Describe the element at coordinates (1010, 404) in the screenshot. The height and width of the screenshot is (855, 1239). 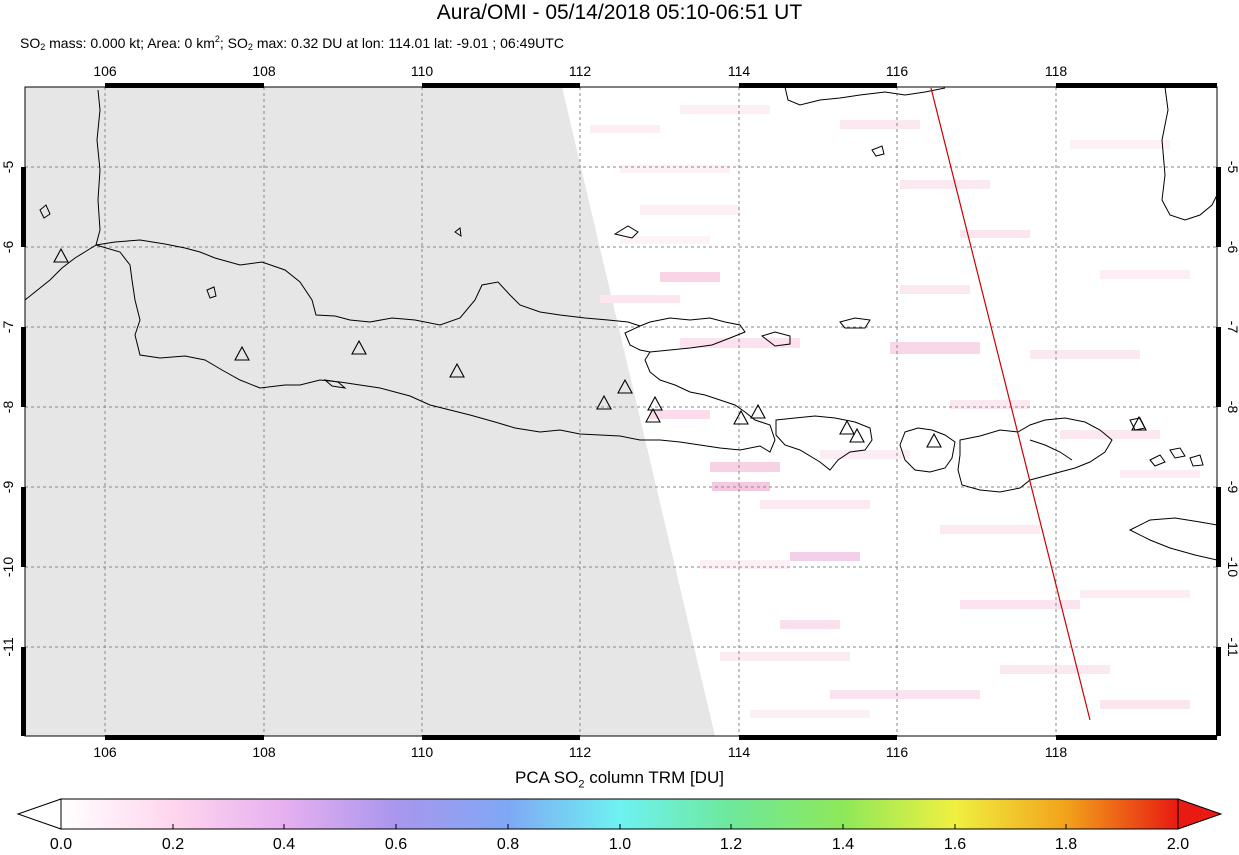
I see `orbit-track` at that location.